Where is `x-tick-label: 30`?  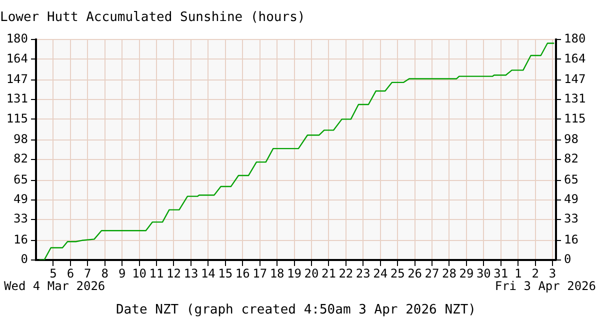 x-tick-label: 30 is located at coordinates (483, 273).